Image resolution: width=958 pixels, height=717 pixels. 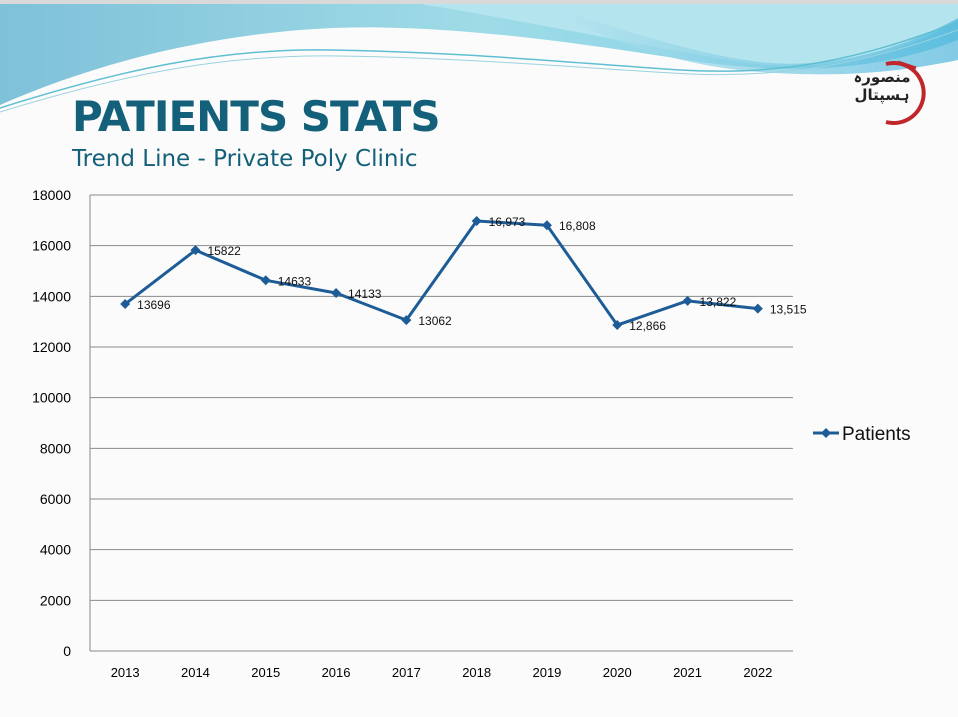 I want to click on data-label: 15822, so click(x=224, y=251).